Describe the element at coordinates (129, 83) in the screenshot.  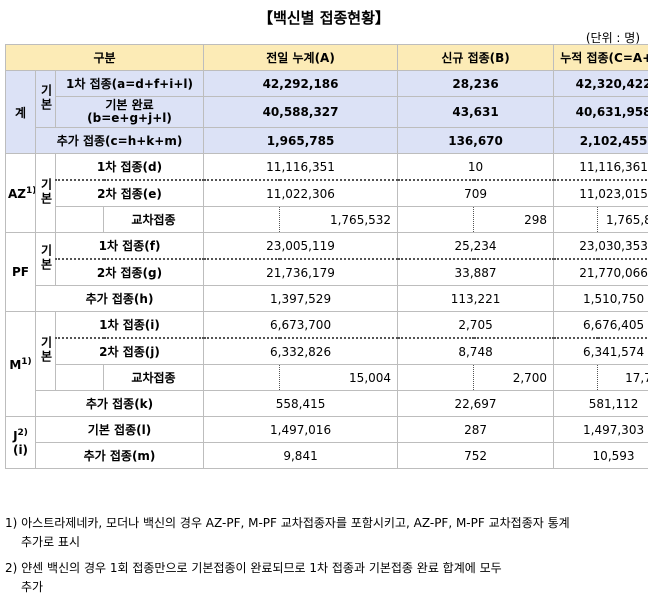
I see `total-first-label: 1차 접종(a=d+f+i+l)` at that location.